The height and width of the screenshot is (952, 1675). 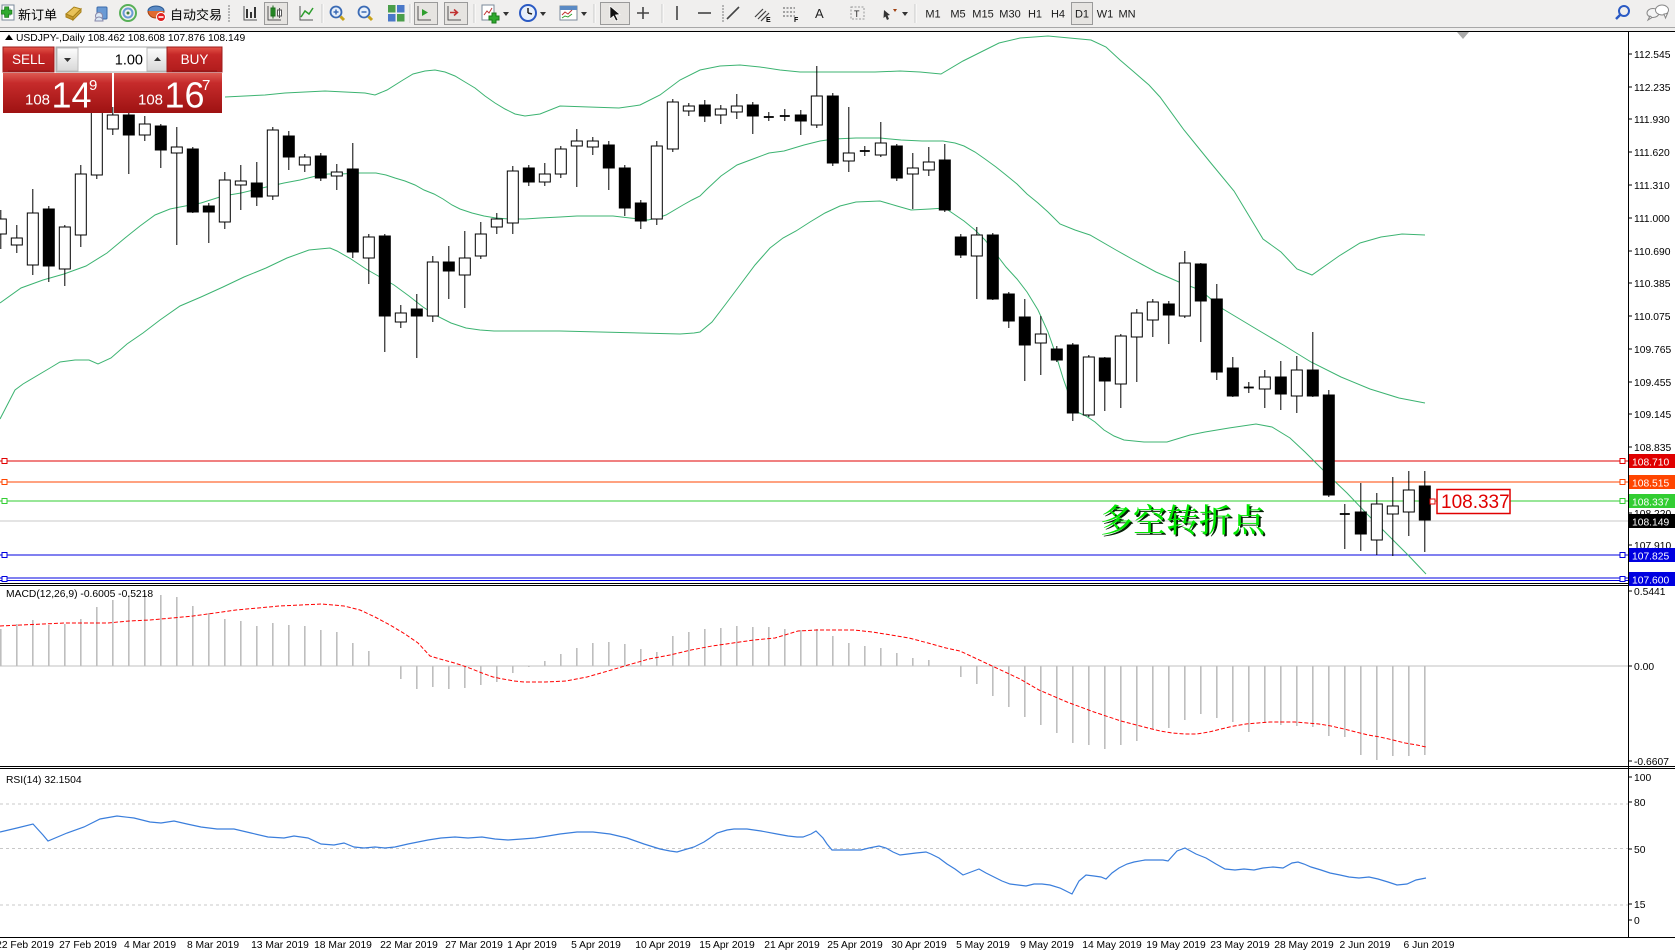 I want to click on svg-text: 100, so click(x=1642, y=778).